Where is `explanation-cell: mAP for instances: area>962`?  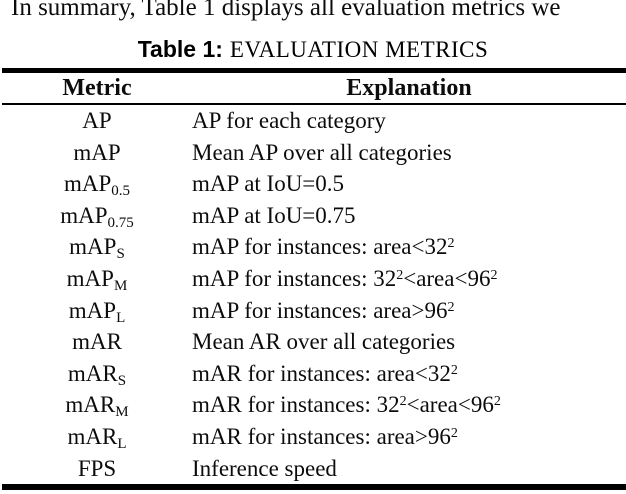 explanation-cell: mAP for instances: area>962 is located at coordinates (323, 310).